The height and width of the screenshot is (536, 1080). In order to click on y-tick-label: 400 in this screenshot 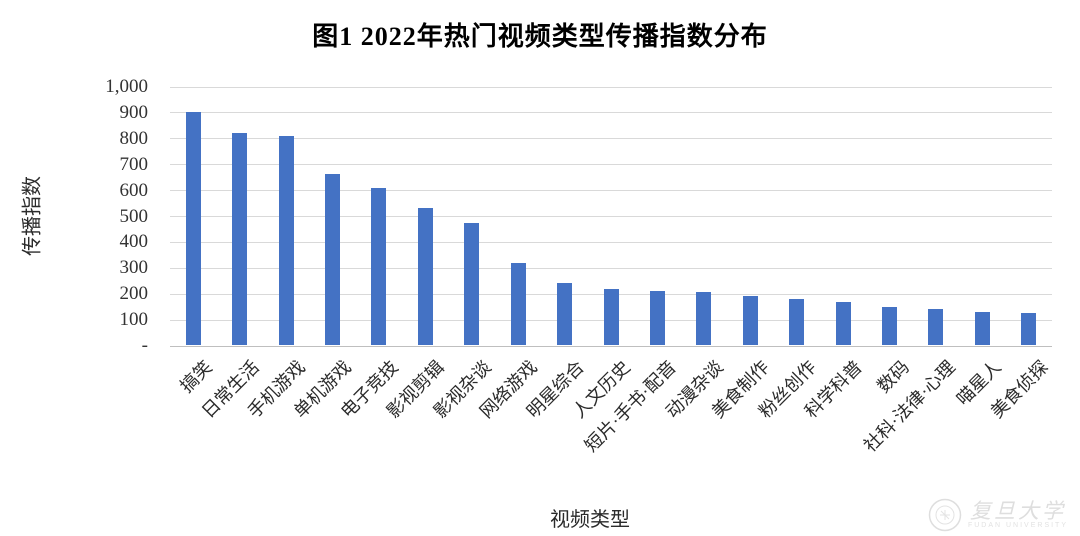, I will do `click(134, 242)`.